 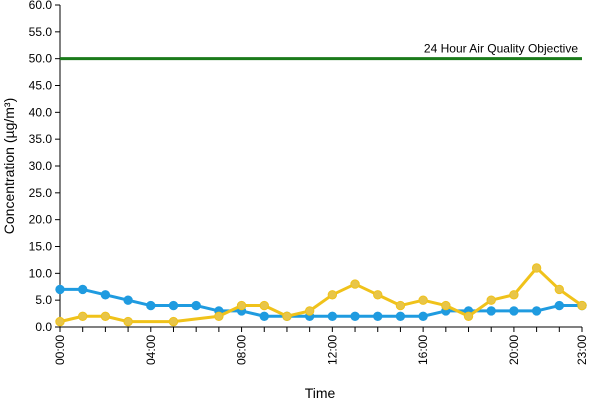 I want to click on x-tick-label: 08:00, so click(x=242, y=350).